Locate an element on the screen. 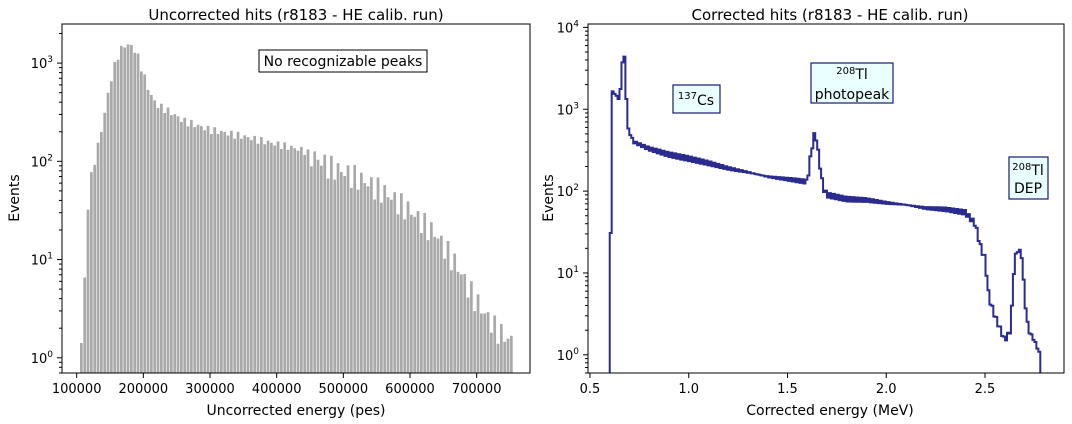 This screenshot has height=424, width=1072. left-x-tick-label: 100000 is located at coordinates (77, 389).